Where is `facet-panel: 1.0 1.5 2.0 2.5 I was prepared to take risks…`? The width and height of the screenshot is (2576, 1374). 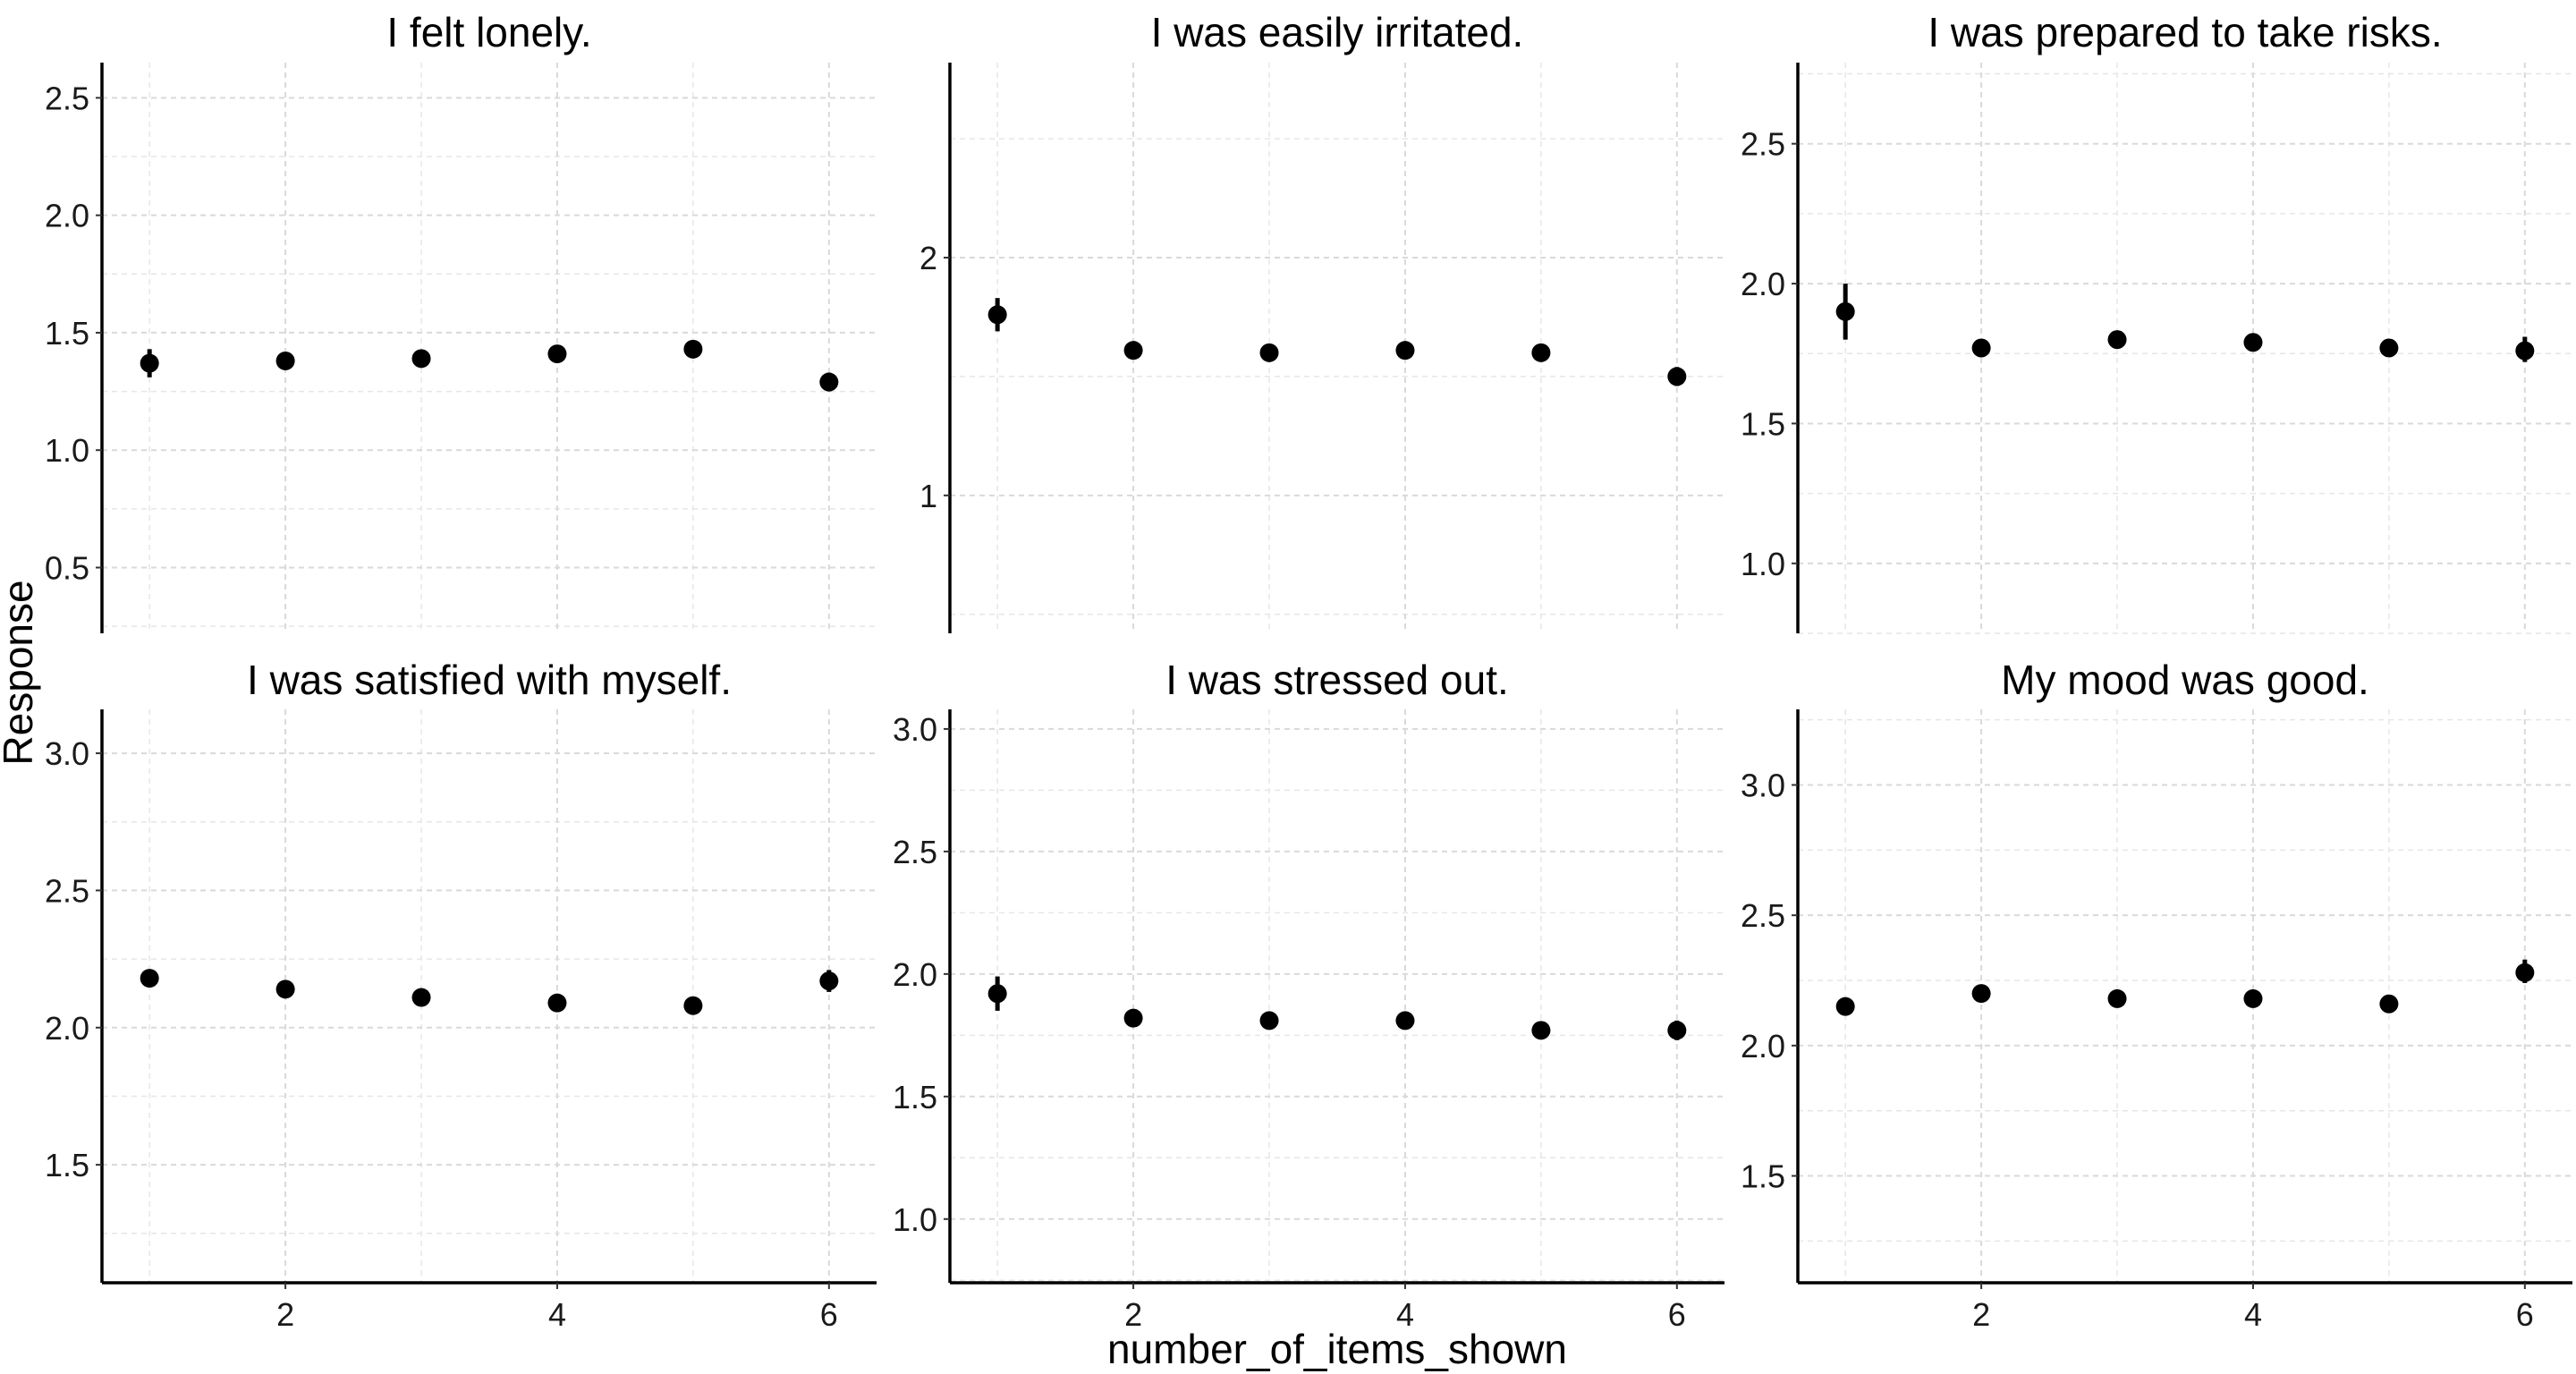 facet-panel: 1.0 1.5 2.0 2.5 I was prepared to take risks… is located at coordinates (2156, 321).